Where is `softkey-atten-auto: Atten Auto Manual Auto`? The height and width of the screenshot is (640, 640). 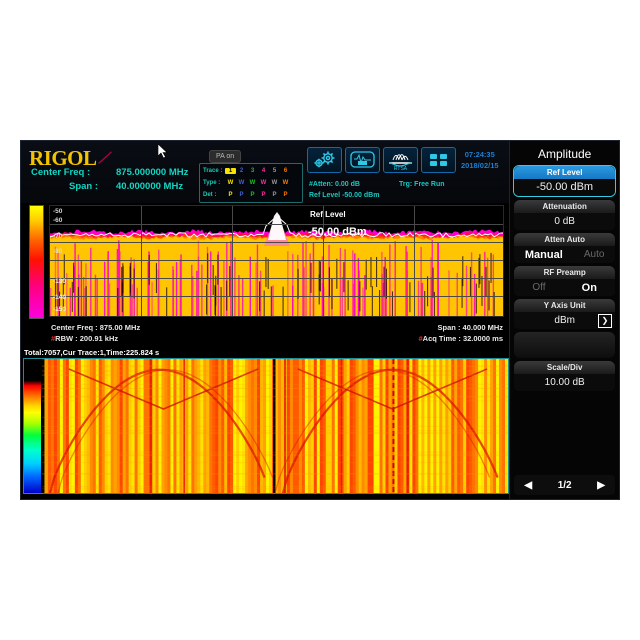
softkey-atten-auto: Atten Auto Manual Auto is located at coordinates (564, 248).